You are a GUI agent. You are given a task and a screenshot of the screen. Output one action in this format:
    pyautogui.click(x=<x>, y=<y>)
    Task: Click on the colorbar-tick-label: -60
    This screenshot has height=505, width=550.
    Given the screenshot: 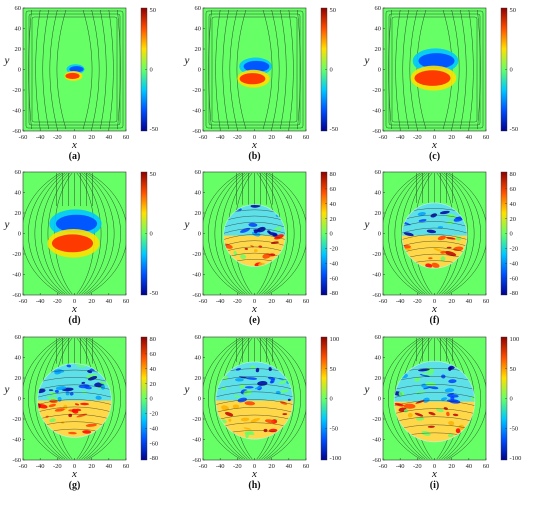 What is the action you would take?
    pyautogui.click(x=334, y=278)
    